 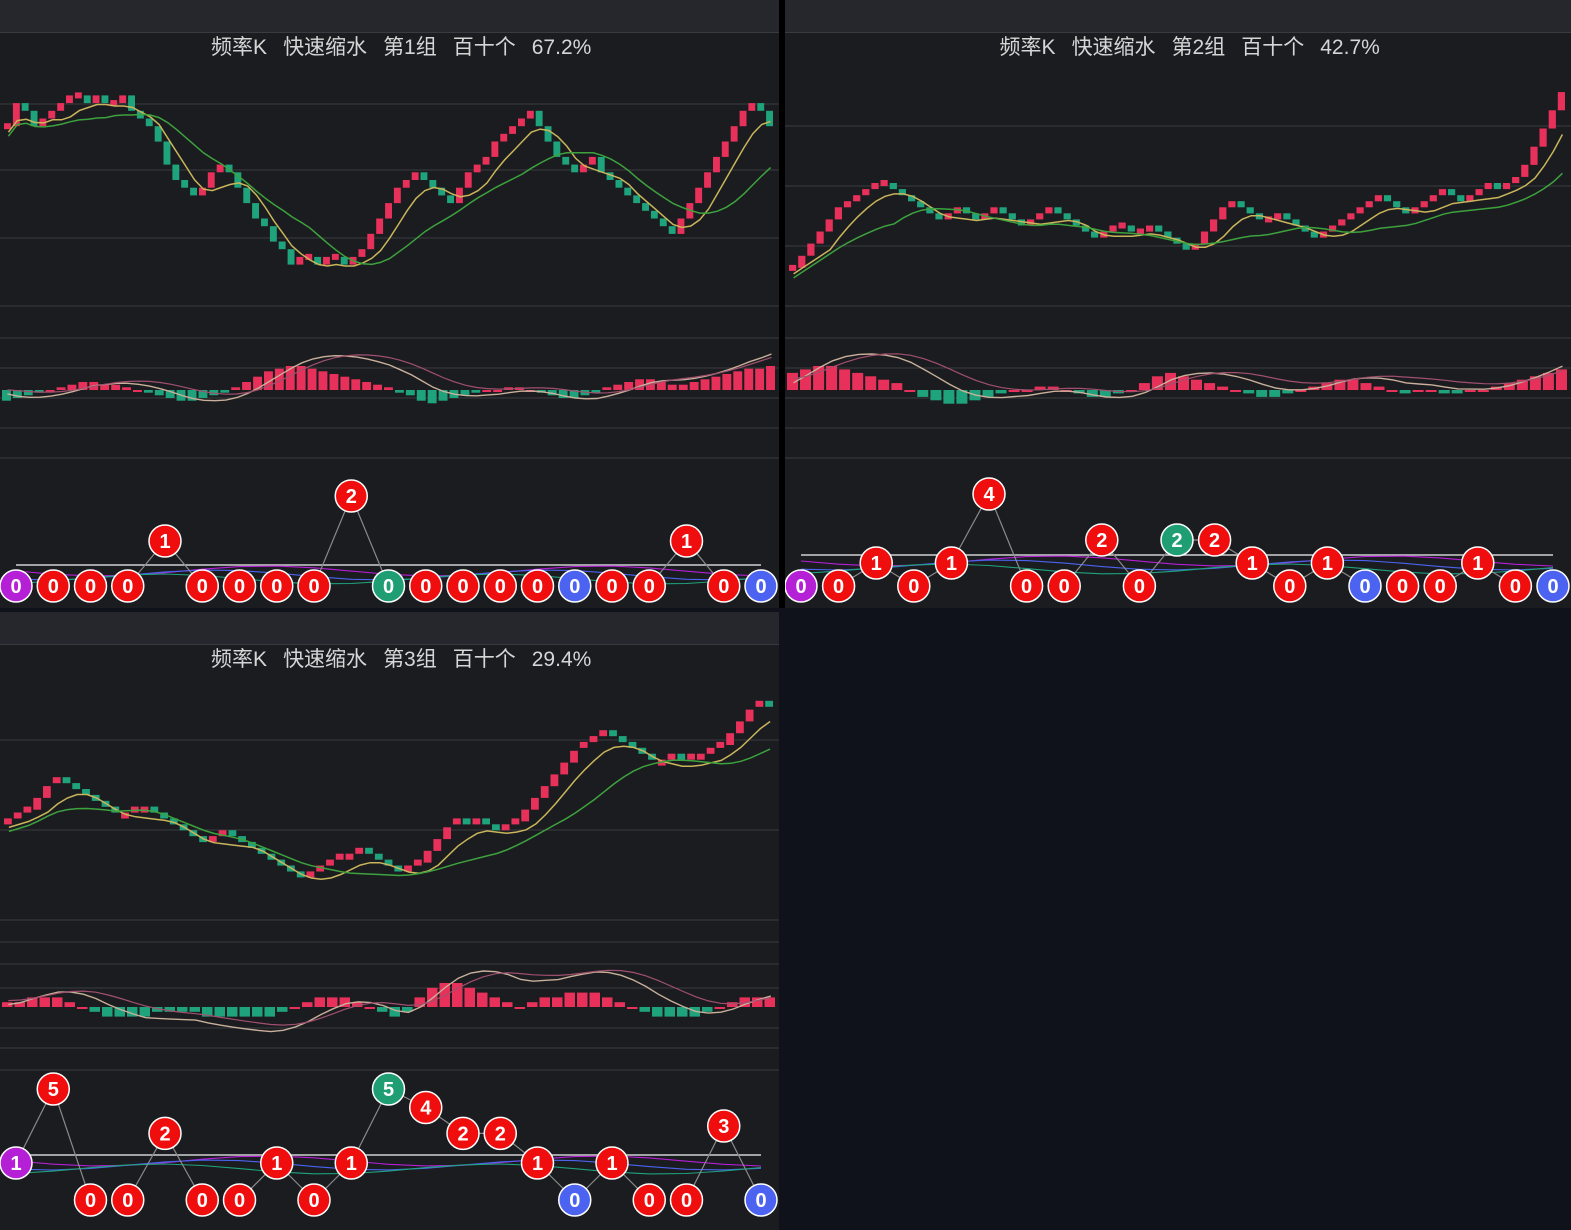 I want to click on badge-value: 4, so click(x=426, y=1109).